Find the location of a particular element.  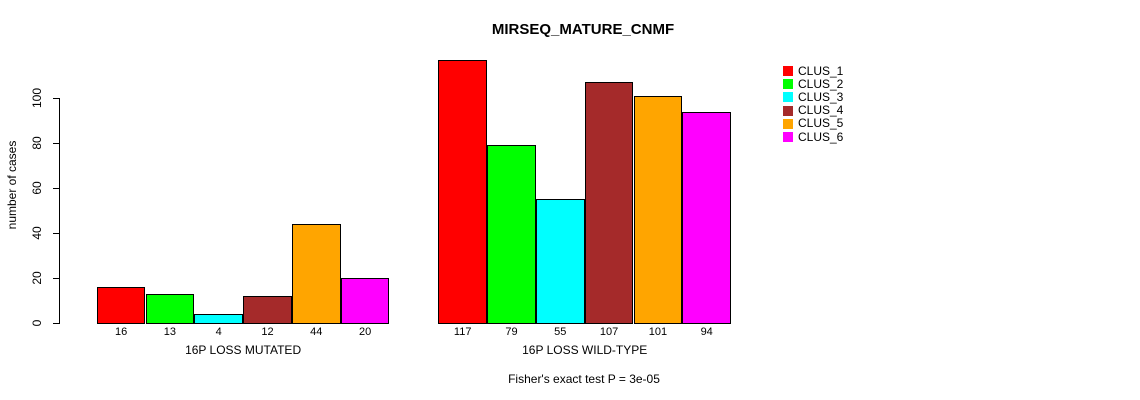

bar-value-label: 13 is located at coordinates (170, 332).